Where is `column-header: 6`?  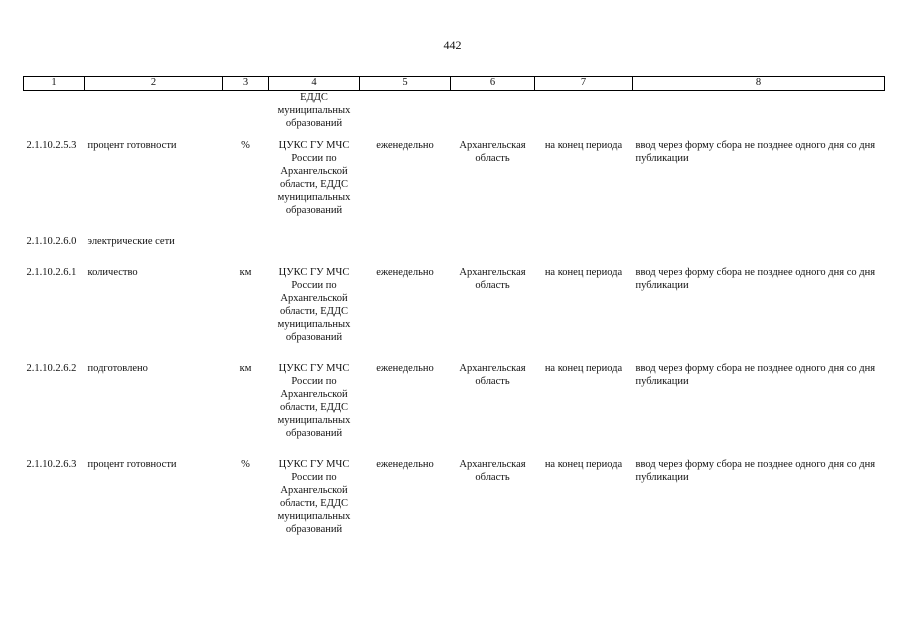
column-header: 6 is located at coordinates (492, 83).